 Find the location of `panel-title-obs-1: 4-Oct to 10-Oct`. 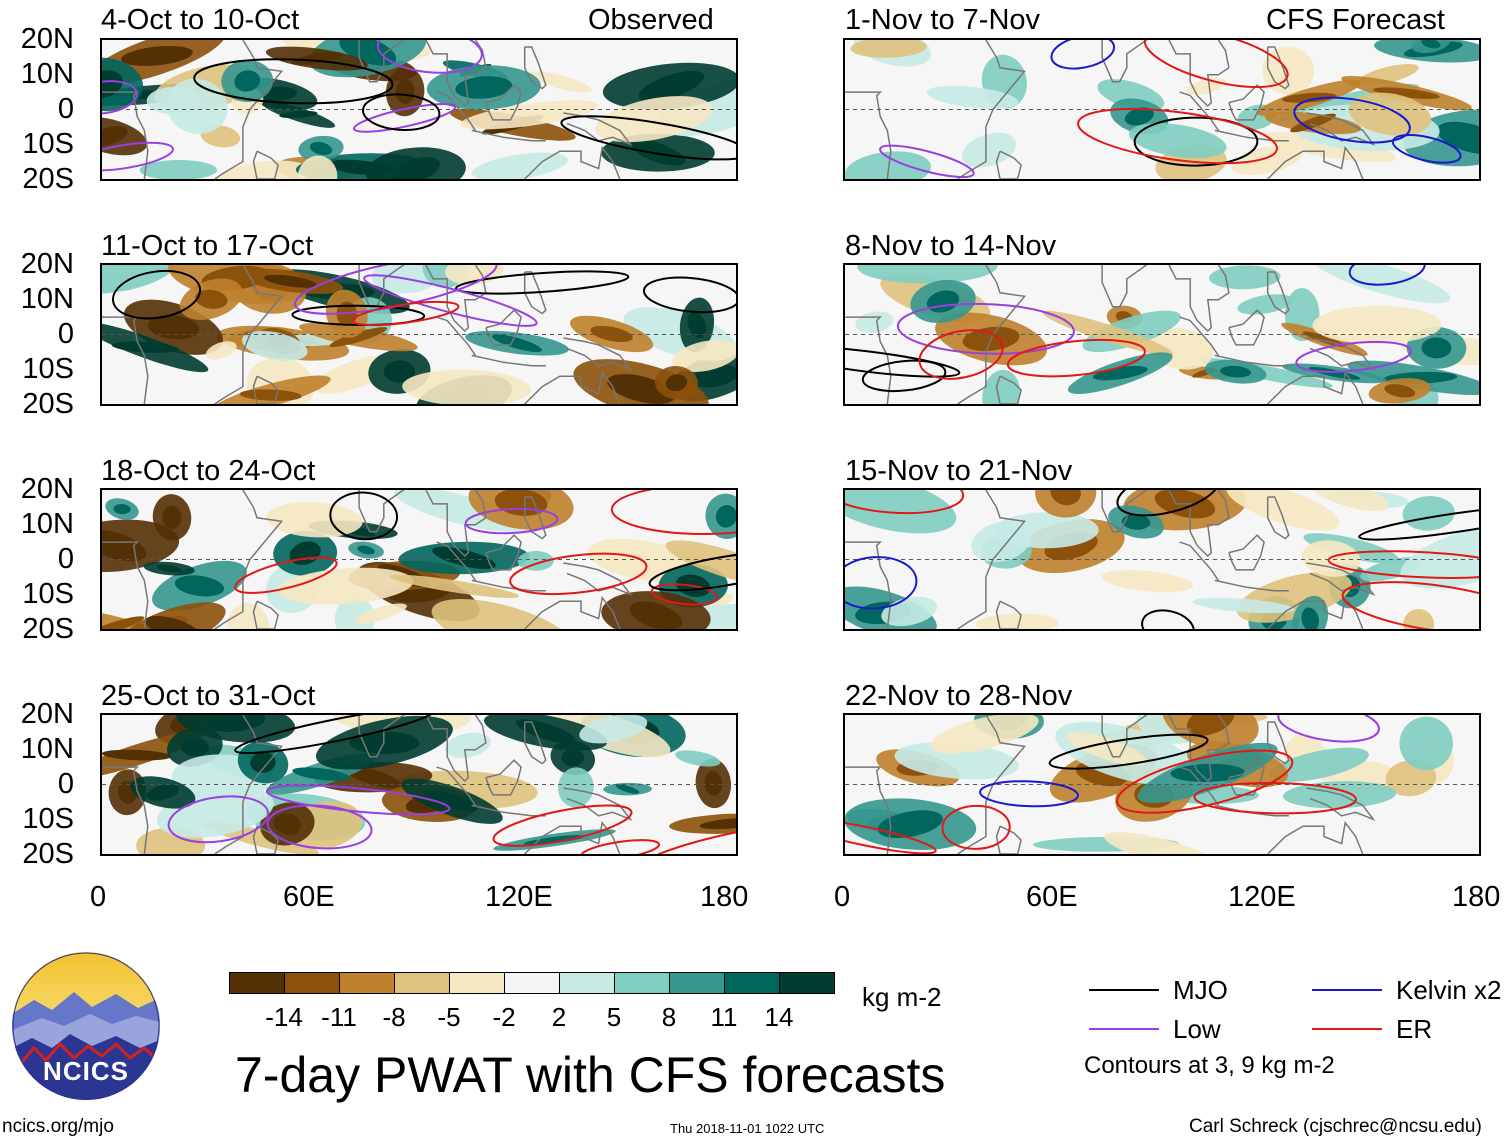

panel-title-obs-1: 4-Oct to 10-Oct is located at coordinates (200, 20).